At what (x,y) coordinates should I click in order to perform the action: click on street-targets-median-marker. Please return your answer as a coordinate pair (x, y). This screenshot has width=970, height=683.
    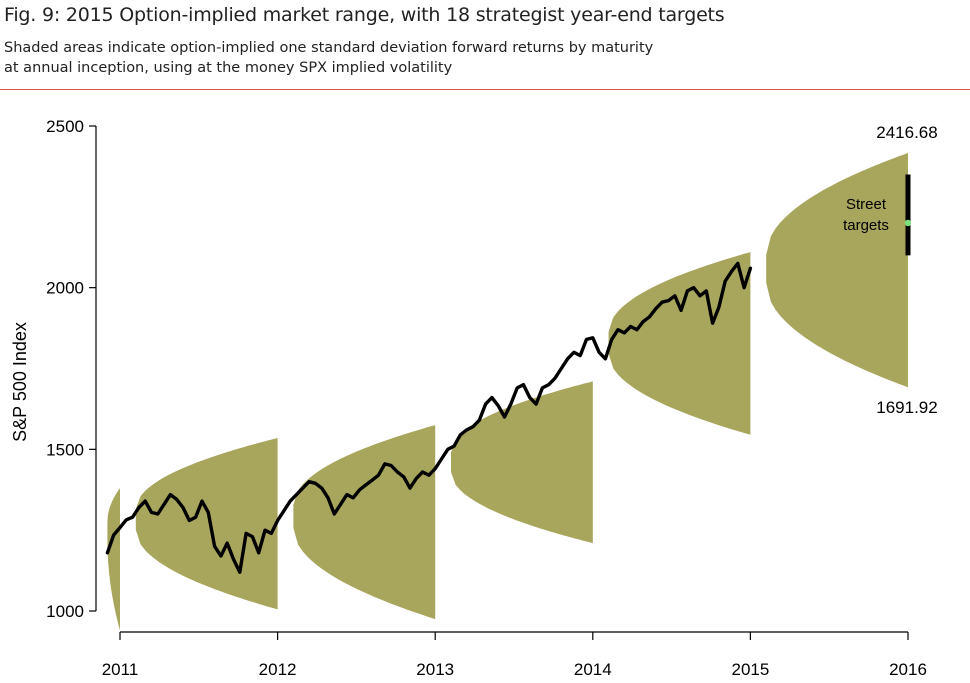
    Looking at the image, I should click on (908, 223).